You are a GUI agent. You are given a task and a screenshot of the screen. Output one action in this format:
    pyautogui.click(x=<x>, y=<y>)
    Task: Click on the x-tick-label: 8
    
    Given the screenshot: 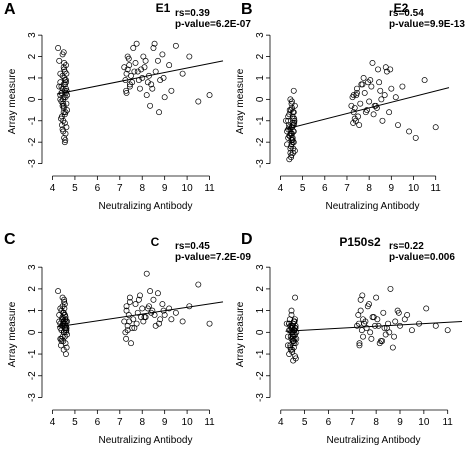 What is the action you would take?
    pyautogui.click(x=369, y=188)
    